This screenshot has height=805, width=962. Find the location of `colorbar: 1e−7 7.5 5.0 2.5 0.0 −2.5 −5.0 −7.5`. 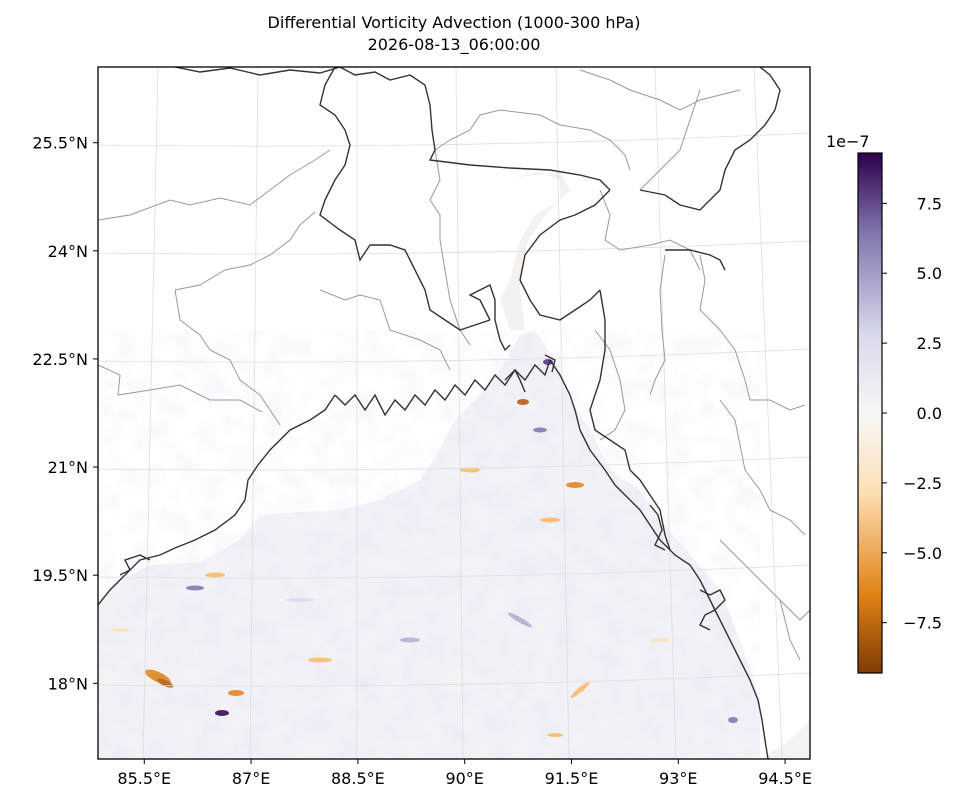

colorbar: 1e−7 7.5 5.0 2.5 0.0 −2.5 −5.0 −7.5 is located at coordinates (884, 403).